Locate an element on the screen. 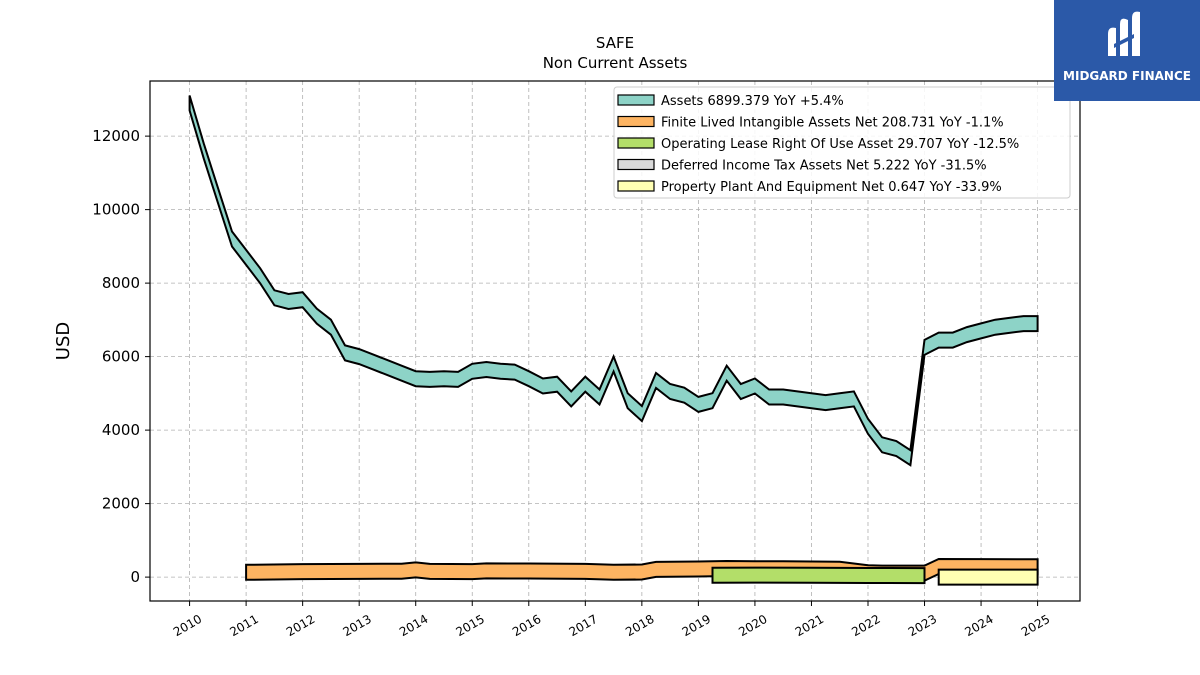 The width and height of the screenshot is (1200, 675). y-tick-label: 4000 is located at coordinates (121, 430).